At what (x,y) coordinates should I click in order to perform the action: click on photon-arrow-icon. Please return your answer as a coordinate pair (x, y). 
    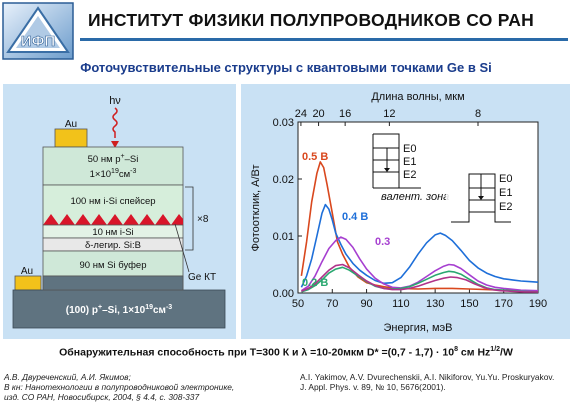
    Looking at the image, I should click on (115, 122).